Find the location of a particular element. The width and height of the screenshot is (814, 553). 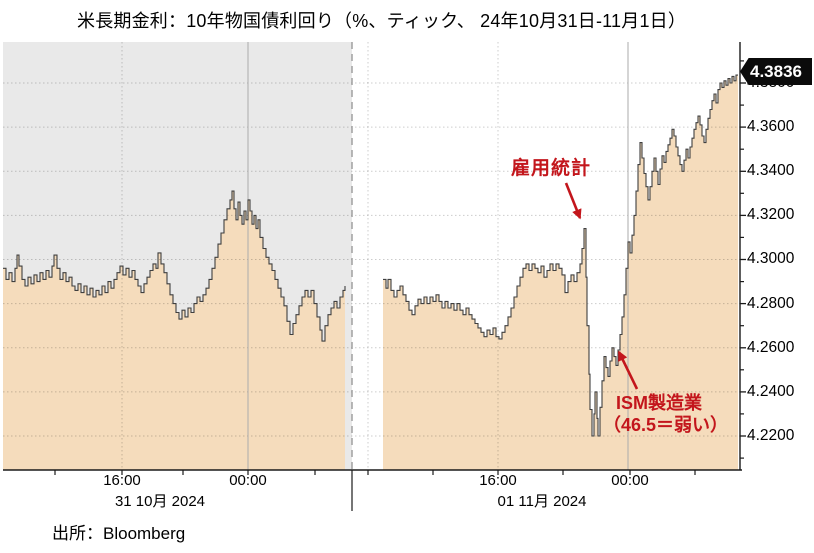

y-axis-label: 4.3600 is located at coordinates (771, 126).